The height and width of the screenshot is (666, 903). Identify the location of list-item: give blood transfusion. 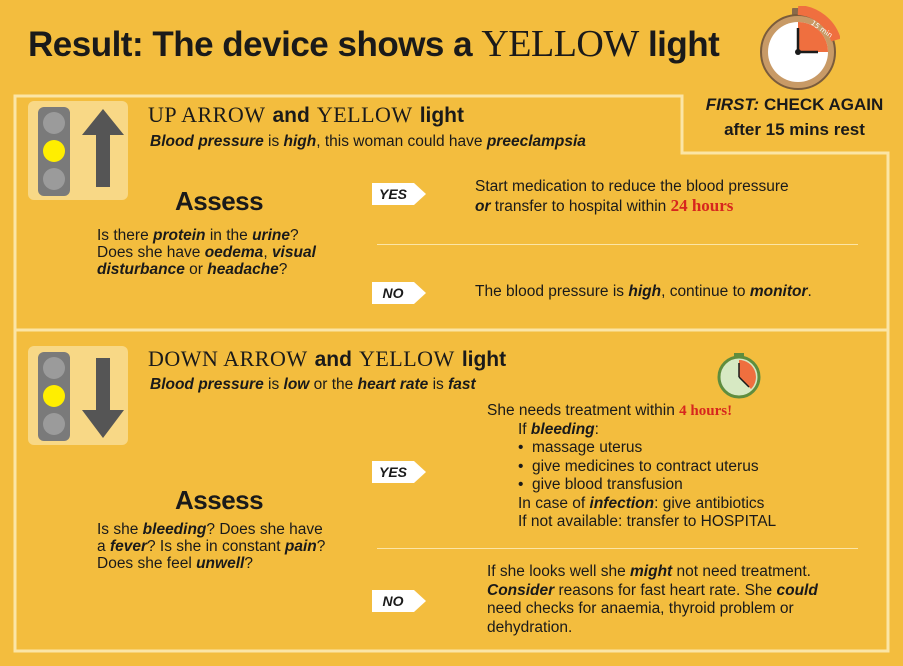
(647, 485).